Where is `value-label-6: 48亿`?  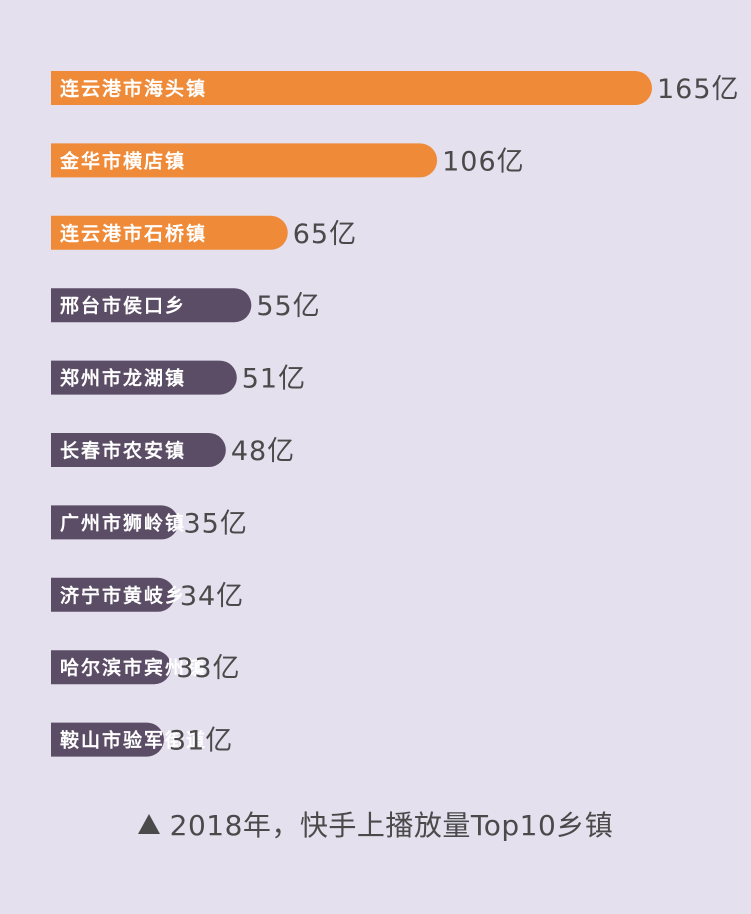 value-label-6: 48亿 is located at coordinates (263, 451).